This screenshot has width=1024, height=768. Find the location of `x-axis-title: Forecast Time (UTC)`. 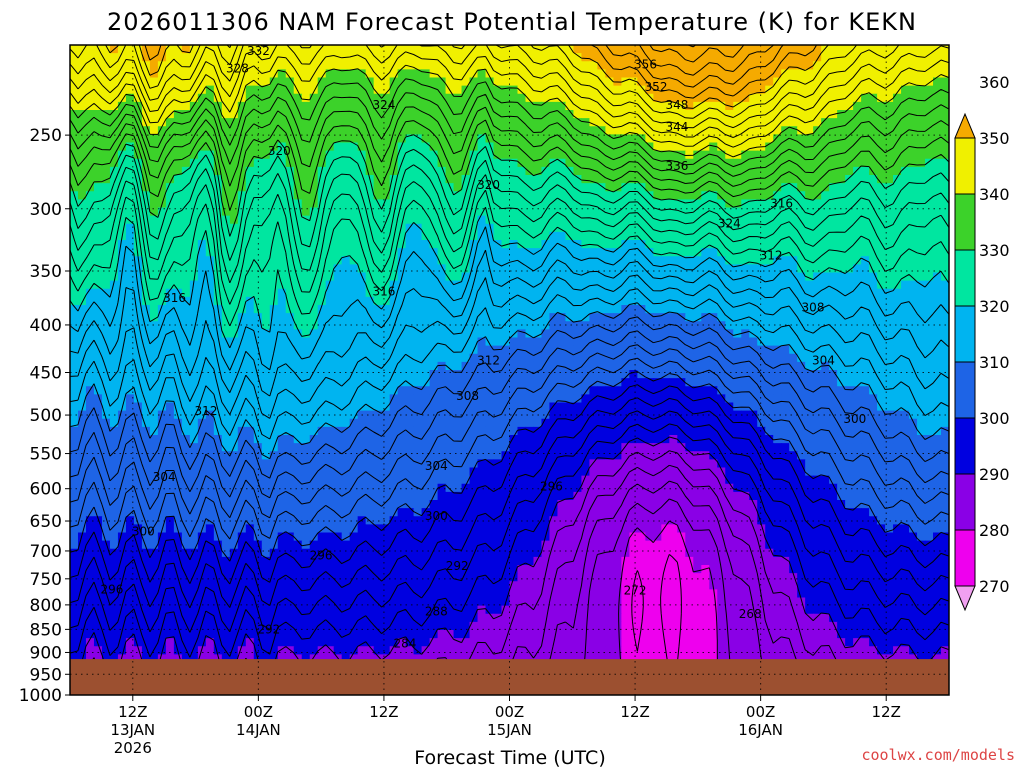

x-axis-title: Forecast Time (UTC) is located at coordinates (509, 757).